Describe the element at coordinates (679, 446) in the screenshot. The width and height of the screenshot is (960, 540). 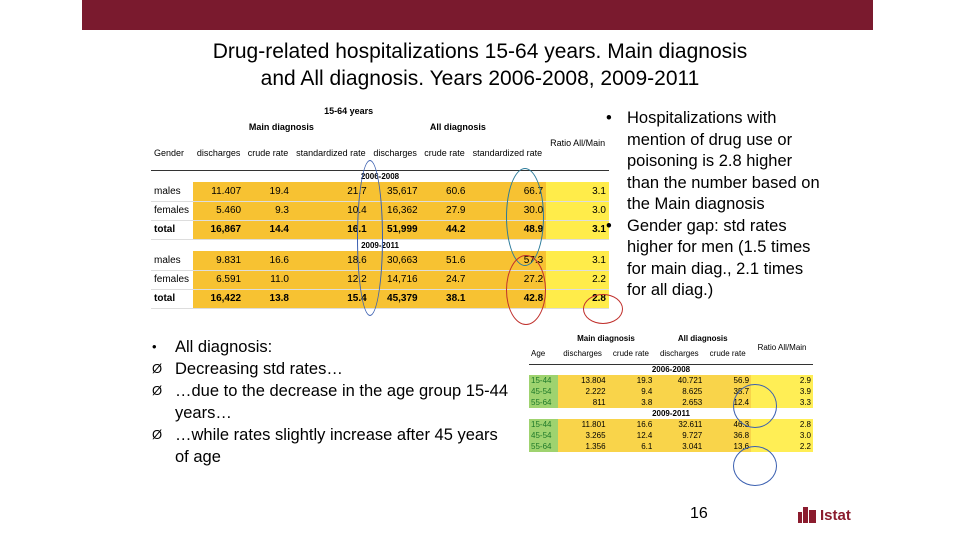
I see `table-cell: 3.041` at that location.